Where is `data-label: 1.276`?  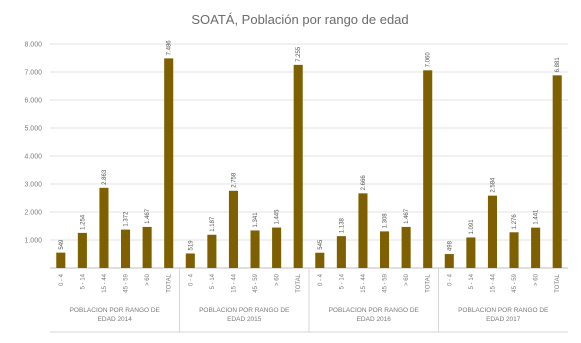 data-label: 1.276 is located at coordinates (515, 222).